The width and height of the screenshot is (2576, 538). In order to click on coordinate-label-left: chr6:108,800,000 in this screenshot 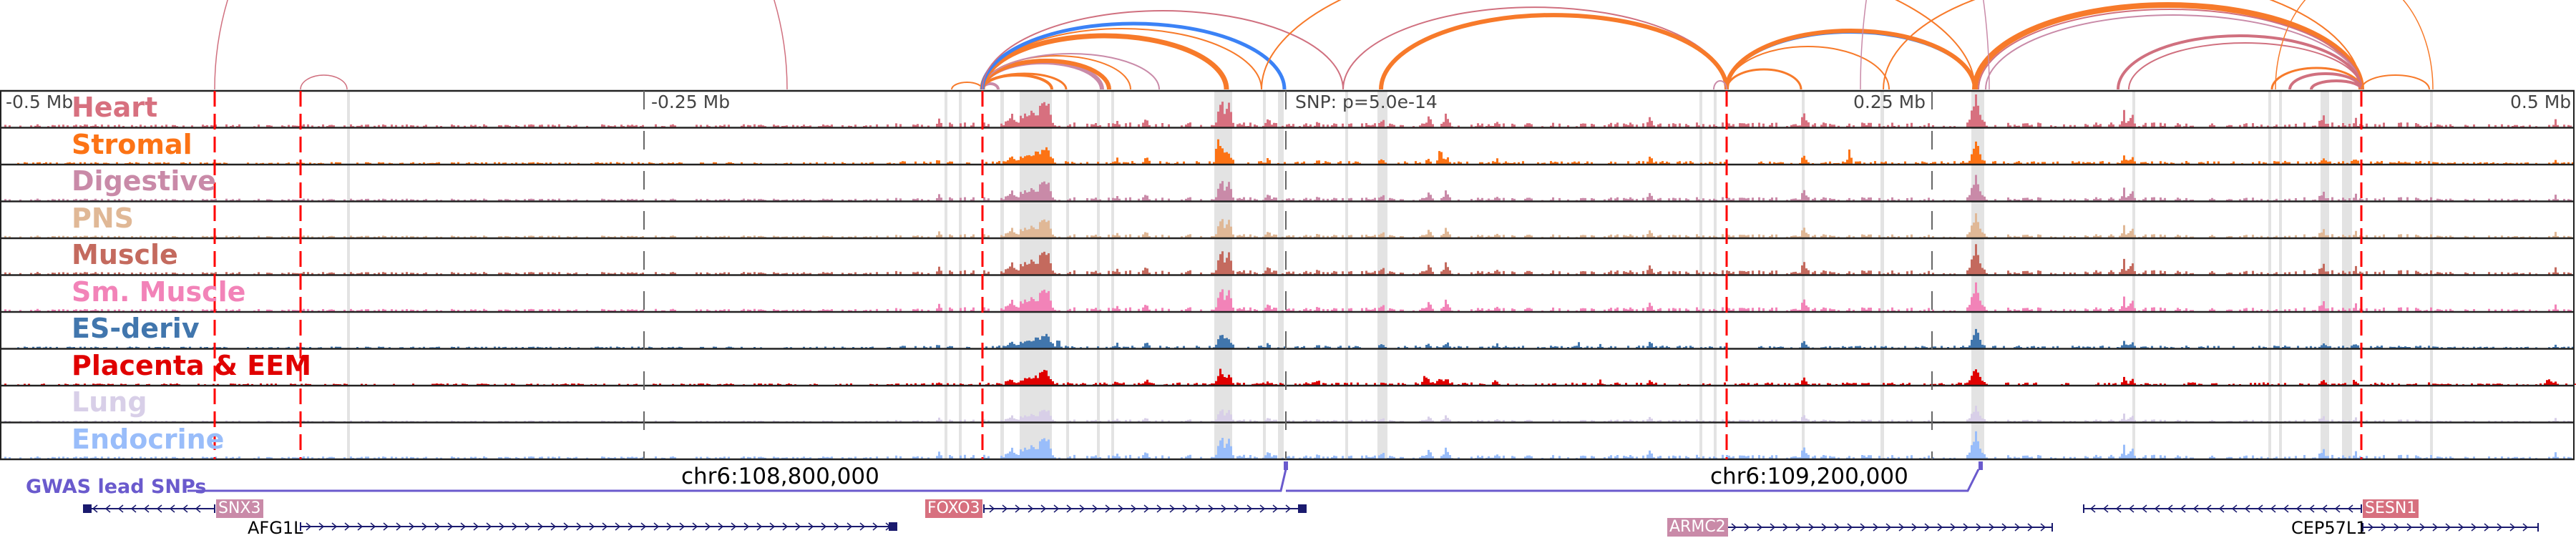, I will do `click(780, 477)`.